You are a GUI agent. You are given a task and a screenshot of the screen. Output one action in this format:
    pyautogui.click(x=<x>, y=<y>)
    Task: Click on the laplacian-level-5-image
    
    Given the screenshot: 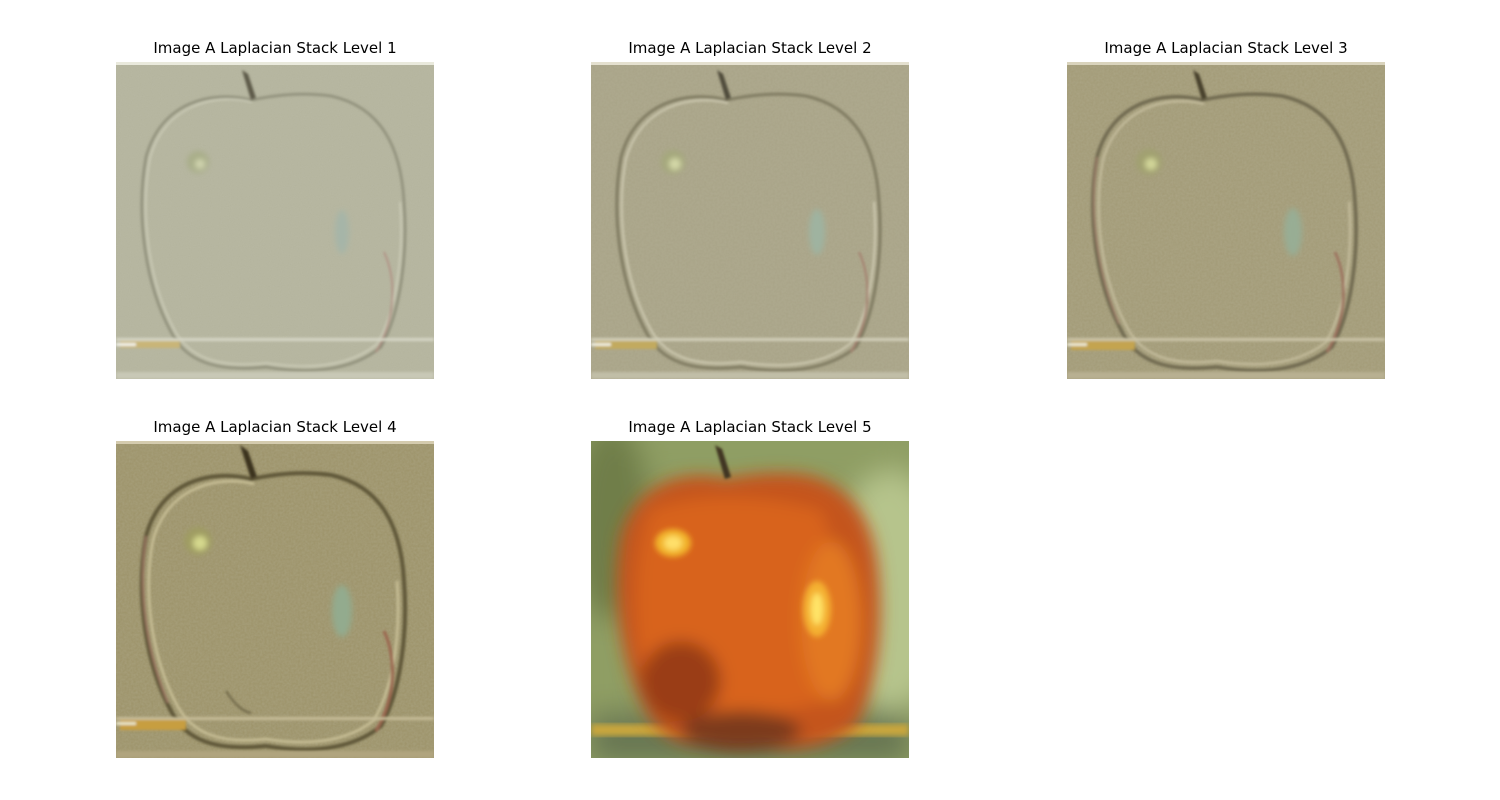 What is the action you would take?
    pyautogui.click(x=750, y=599)
    